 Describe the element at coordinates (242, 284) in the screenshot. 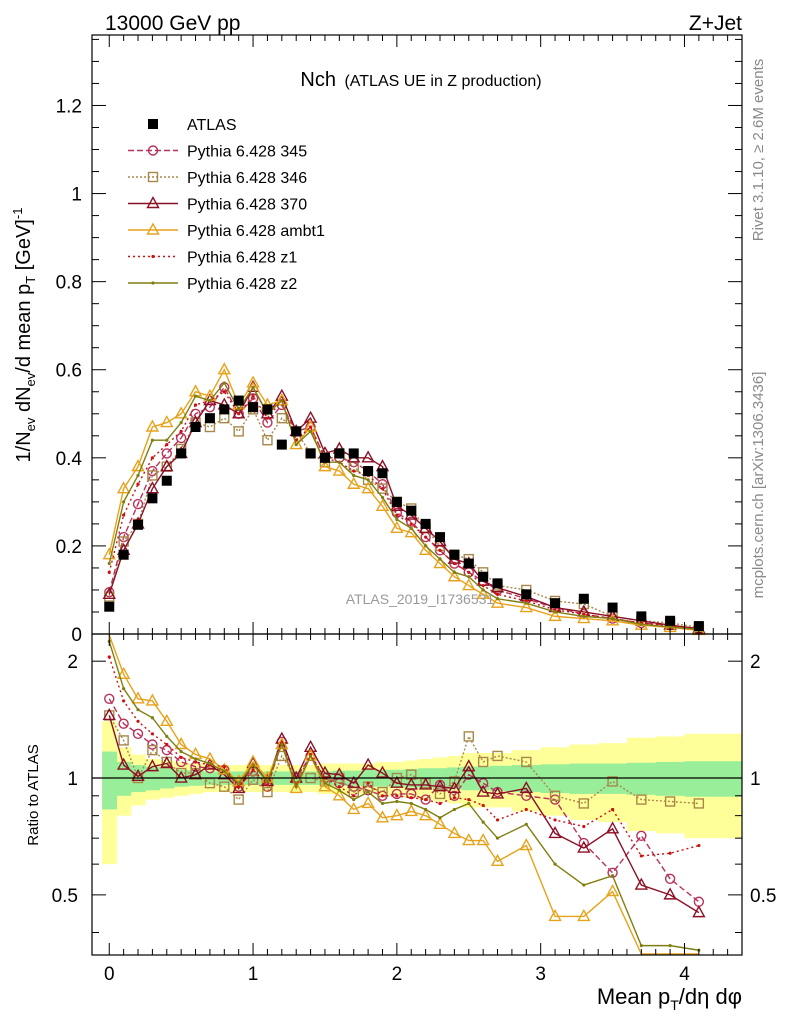

I see `legend-label: Pythia 6.428 z2` at that location.